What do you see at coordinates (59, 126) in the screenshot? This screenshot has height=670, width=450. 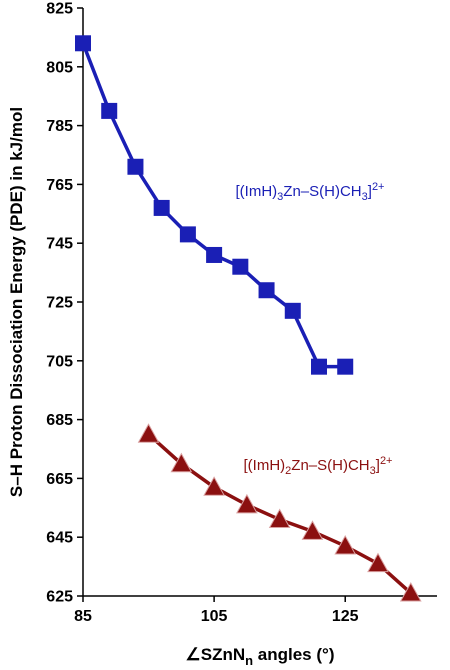 I see `y-tick-label: 785` at bounding box center [59, 126].